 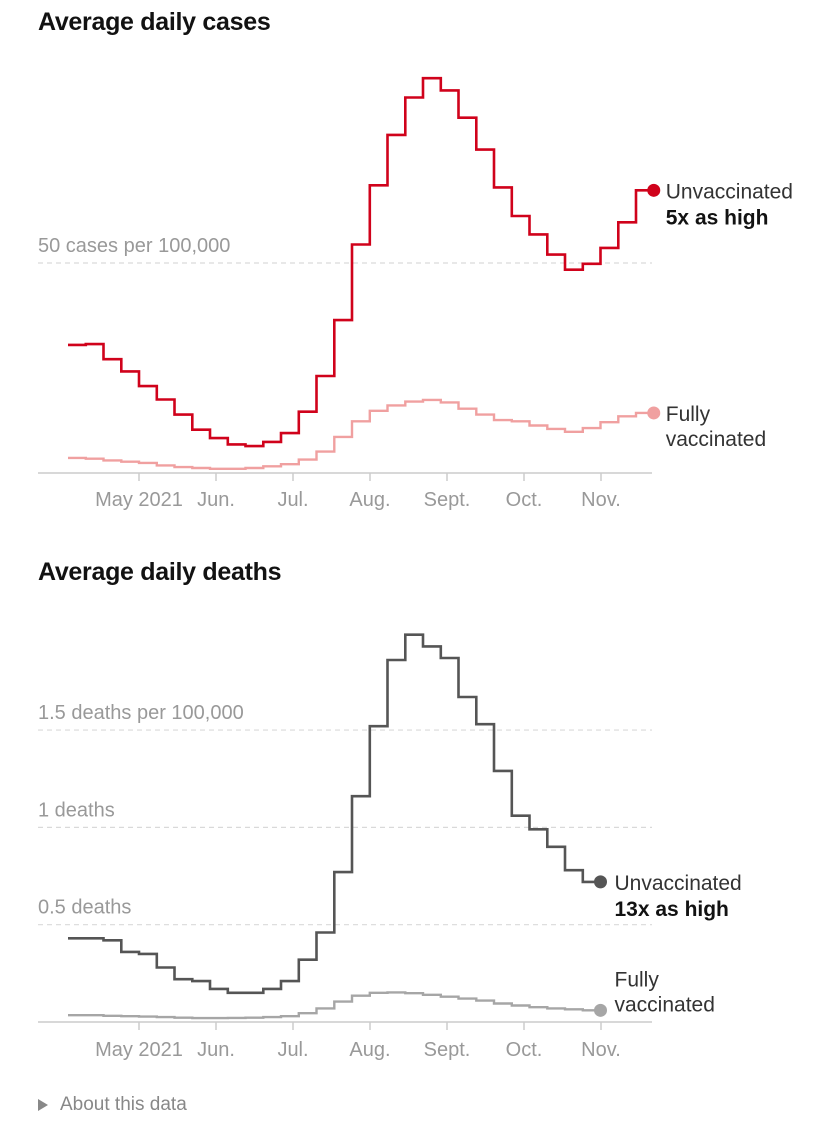 I want to click on about-this-data-label: About this data, so click(x=123, y=1104).